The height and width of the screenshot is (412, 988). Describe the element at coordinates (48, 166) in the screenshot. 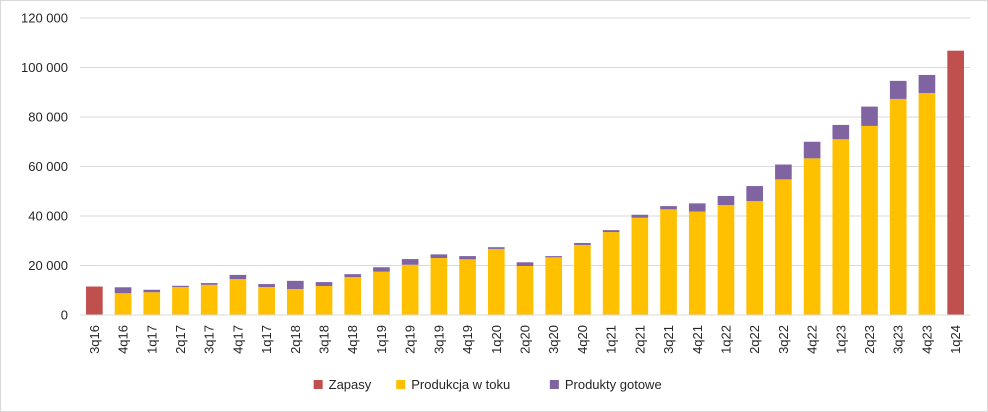

I see `y-tick-label: 60 000` at that location.